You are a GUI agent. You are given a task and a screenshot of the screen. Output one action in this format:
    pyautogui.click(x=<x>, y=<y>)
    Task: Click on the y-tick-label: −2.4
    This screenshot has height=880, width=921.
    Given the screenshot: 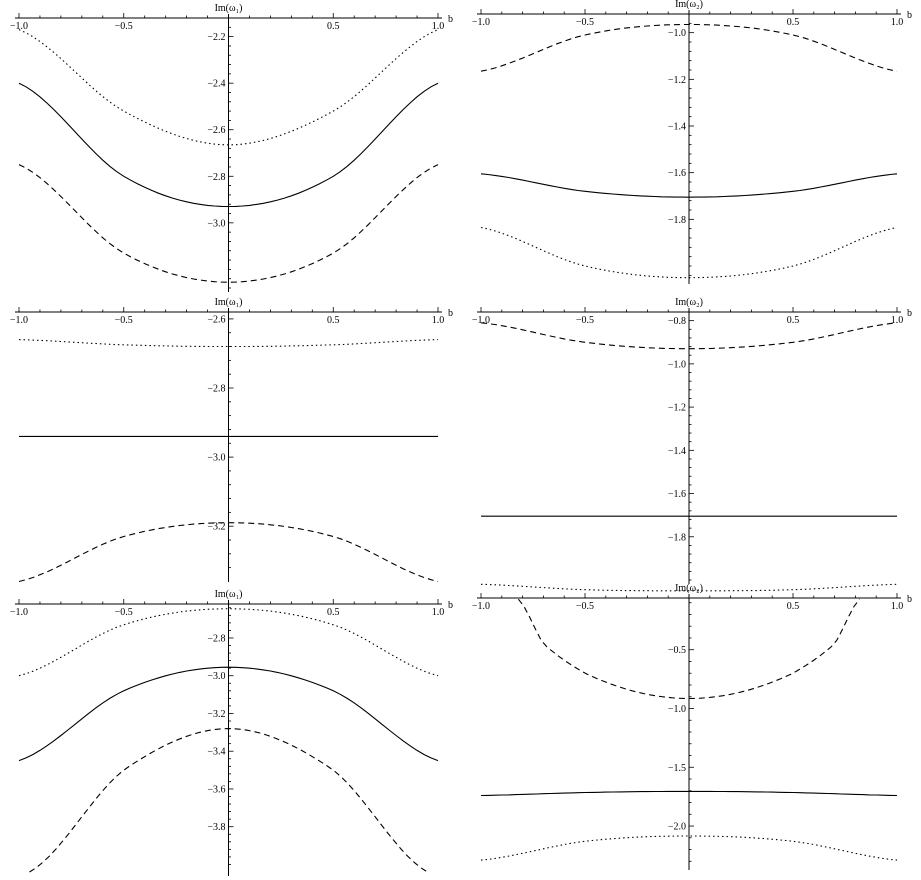 What is the action you would take?
    pyautogui.click(x=216, y=84)
    